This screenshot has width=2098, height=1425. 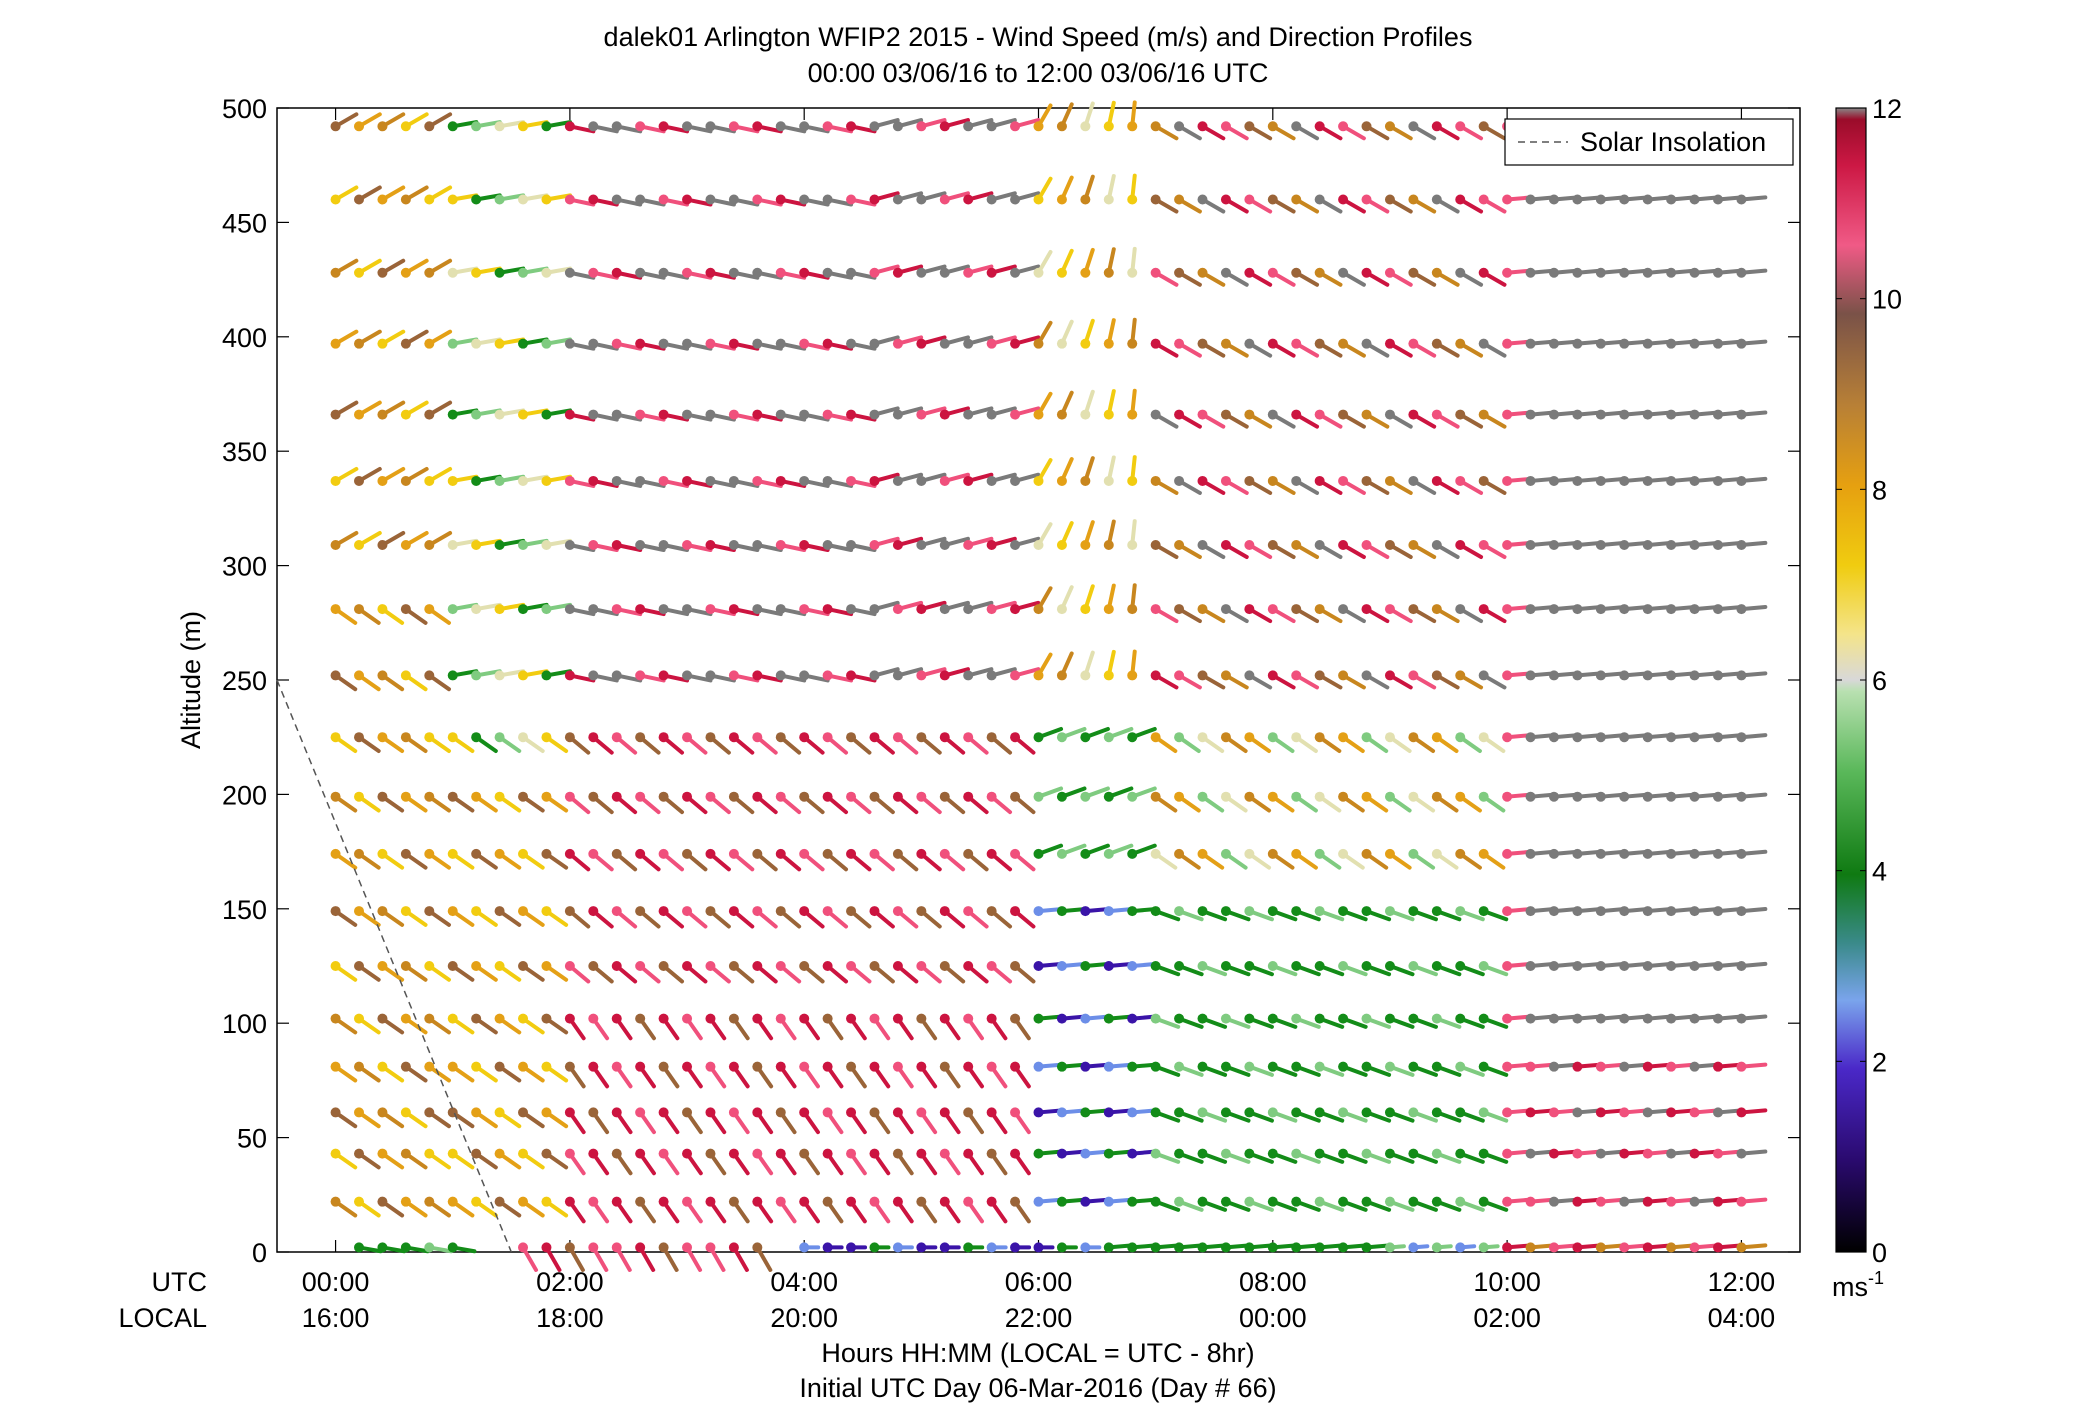 I want to click on colorbar-tick-label: 0, so click(x=1879, y=1253).